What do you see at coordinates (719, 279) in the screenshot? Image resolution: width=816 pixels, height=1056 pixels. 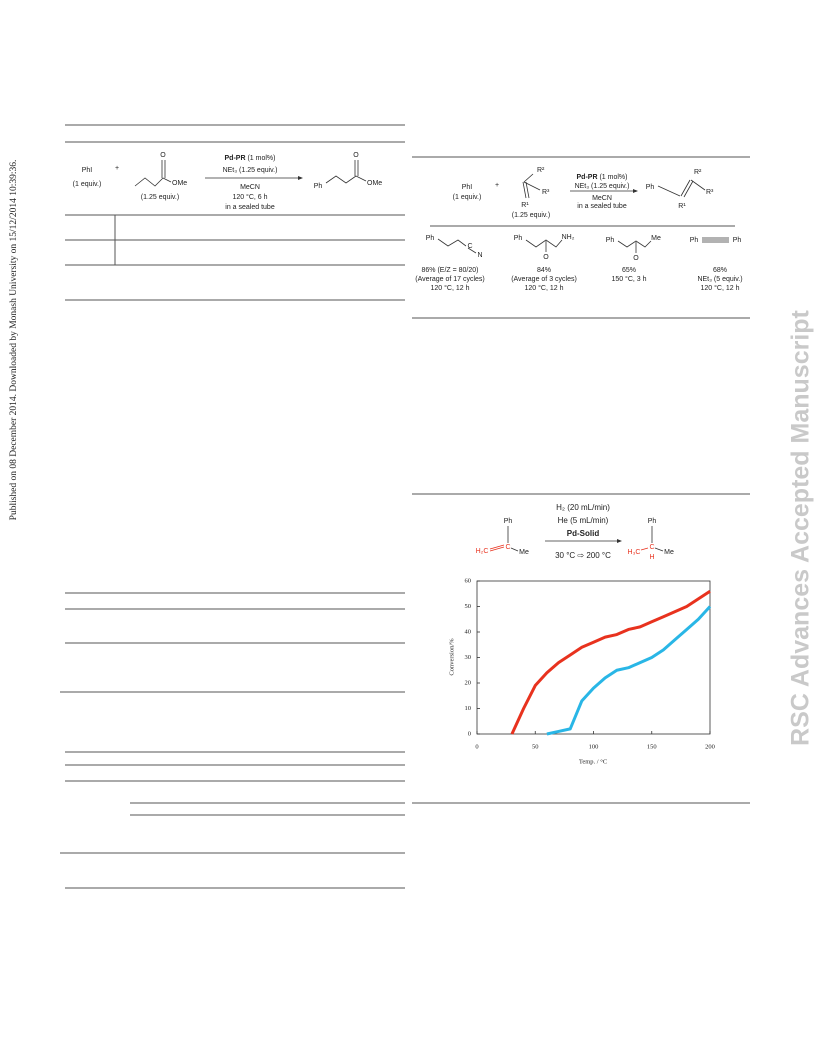 I see `note: NEt₃ (5 equiv.)` at bounding box center [719, 279].